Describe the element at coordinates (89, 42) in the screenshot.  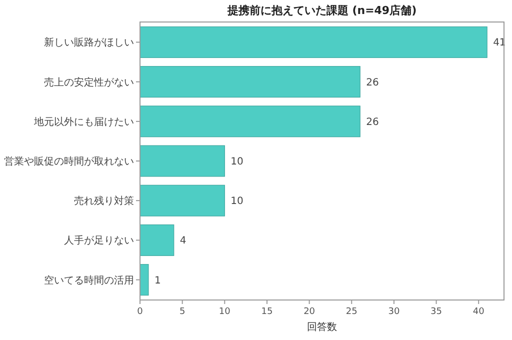
I see `y-tick-label: 新しい販路がほしい` at that location.